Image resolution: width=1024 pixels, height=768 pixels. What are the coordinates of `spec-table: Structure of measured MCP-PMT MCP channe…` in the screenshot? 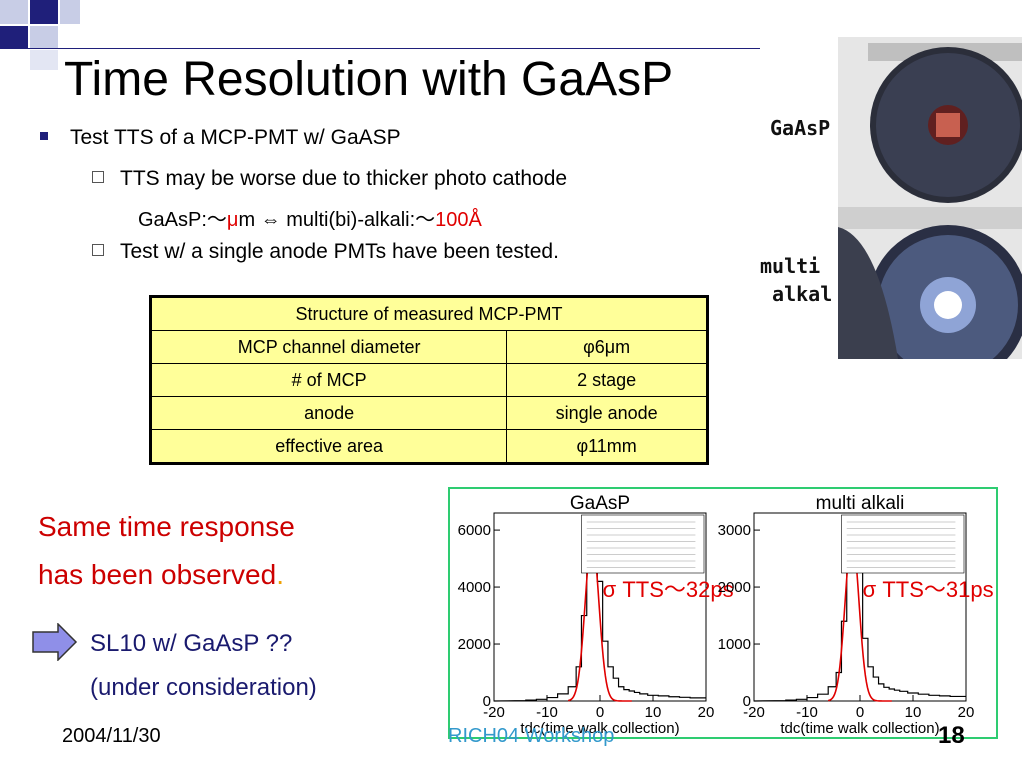 It's located at (429, 380).